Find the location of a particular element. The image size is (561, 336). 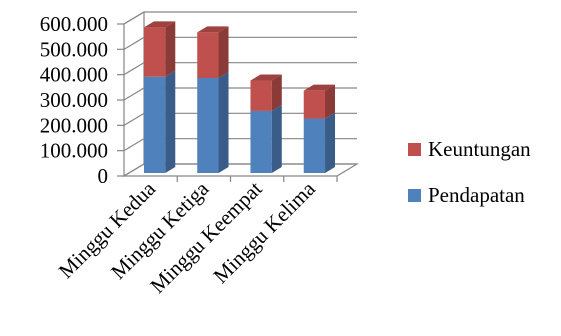

legend: Keuntungan Pendapatan is located at coordinates (483, 182).